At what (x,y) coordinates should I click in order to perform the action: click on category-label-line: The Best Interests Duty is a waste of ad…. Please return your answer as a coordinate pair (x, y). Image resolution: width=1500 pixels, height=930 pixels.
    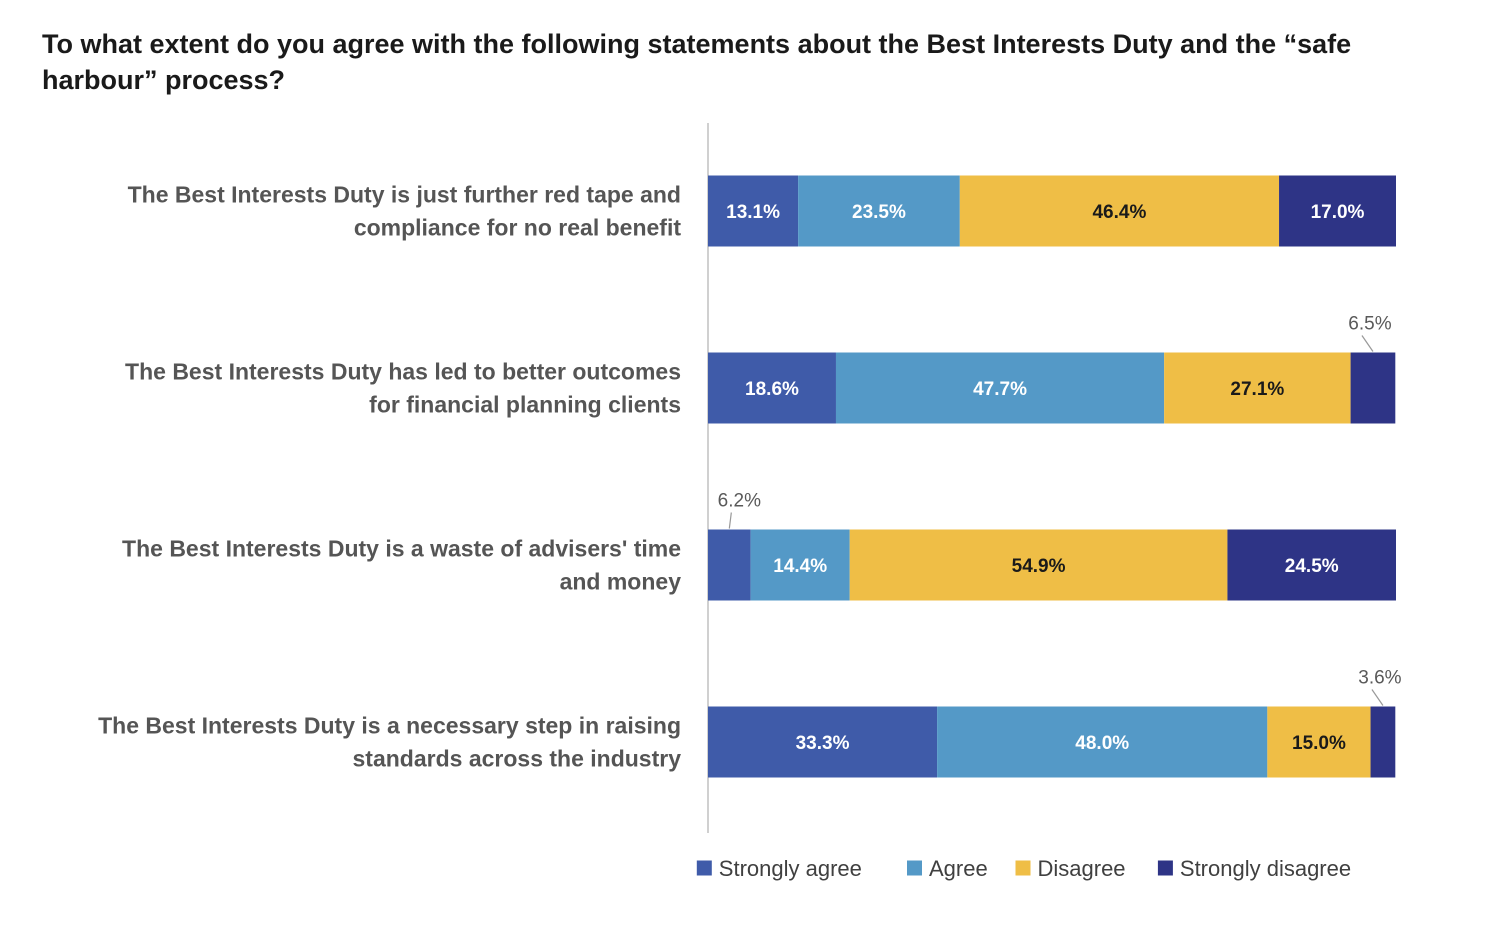
    Looking at the image, I should click on (401, 549).